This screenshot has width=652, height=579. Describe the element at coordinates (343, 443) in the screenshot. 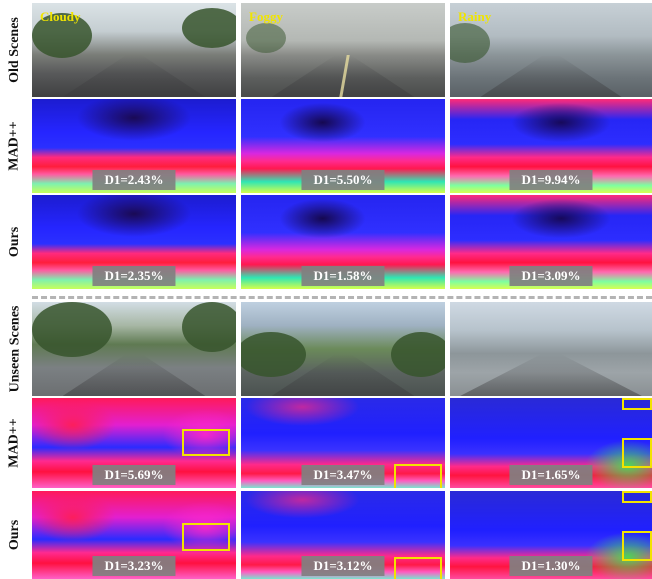

I see `madpp-unseen-foggy-disparity: D1=3.47%` at that location.